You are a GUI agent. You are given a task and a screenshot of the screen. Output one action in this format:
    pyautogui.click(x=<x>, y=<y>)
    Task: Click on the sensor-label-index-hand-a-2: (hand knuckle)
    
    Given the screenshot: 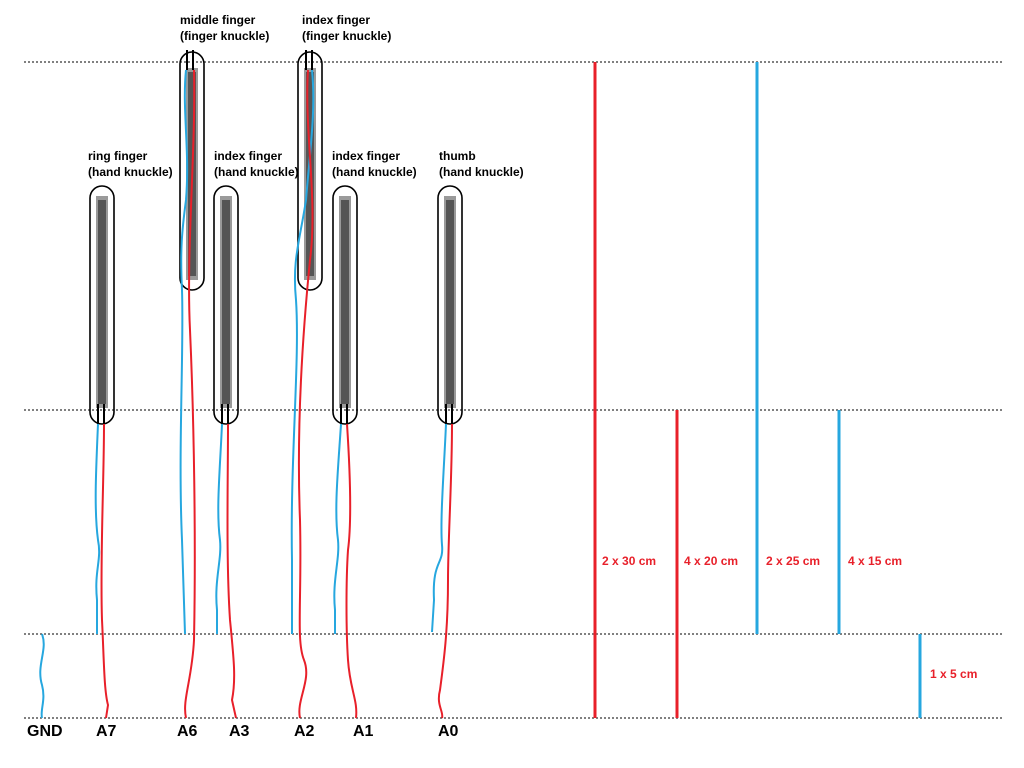 What is the action you would take?
    pyautogui.click(x=256, y=172)
    